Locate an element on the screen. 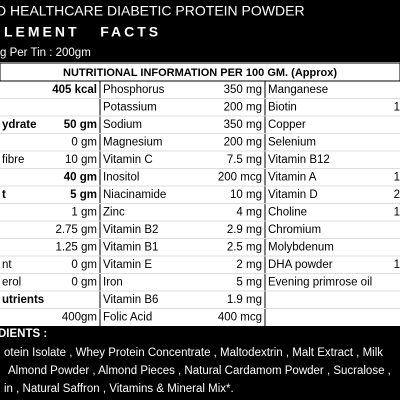 This screenshot has height=400, width=400. cell-text: Chromium is located at coordinates (294, 230).